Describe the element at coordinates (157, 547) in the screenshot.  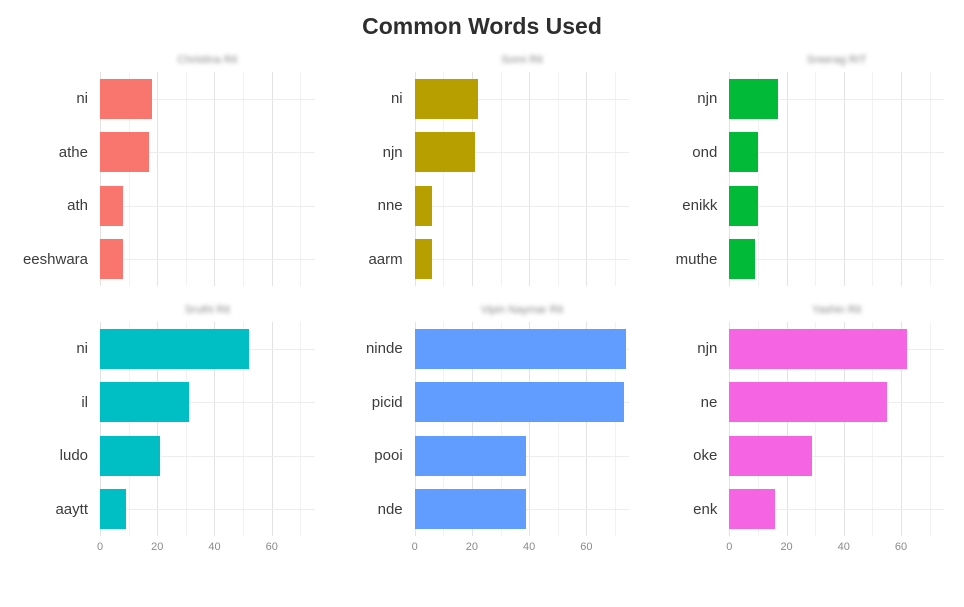
I see `x-tick-label: 20` at that location.